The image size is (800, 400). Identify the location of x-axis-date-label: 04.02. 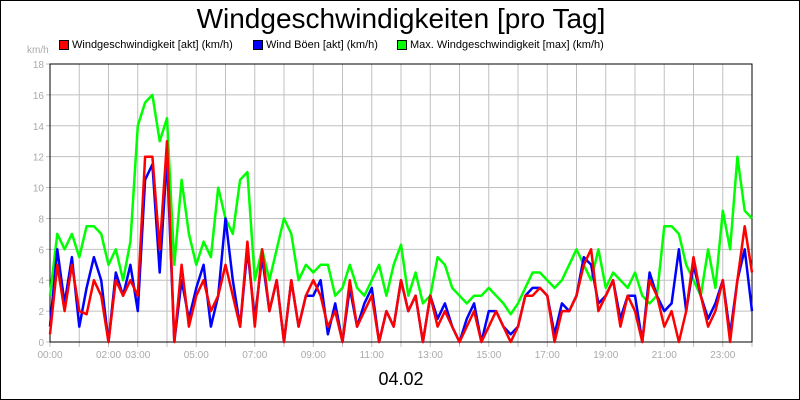
(401, 379).